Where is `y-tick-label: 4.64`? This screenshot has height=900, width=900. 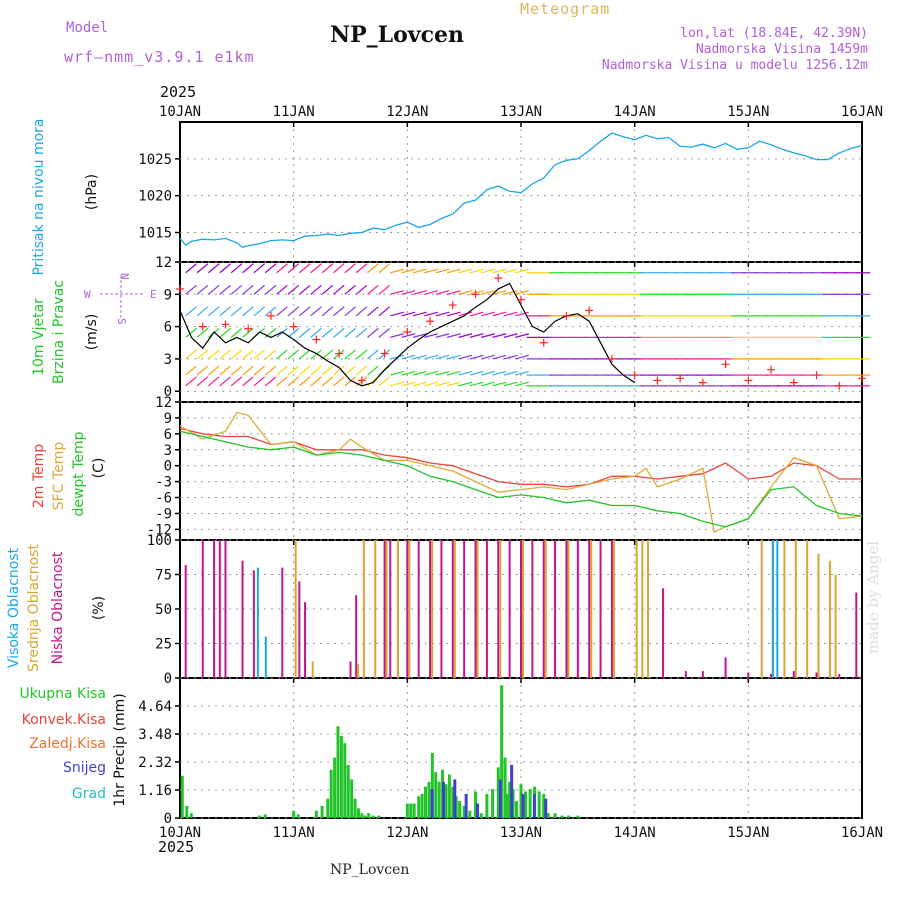 y-tick-label: 4.64 is located at coordinates (155, 707).